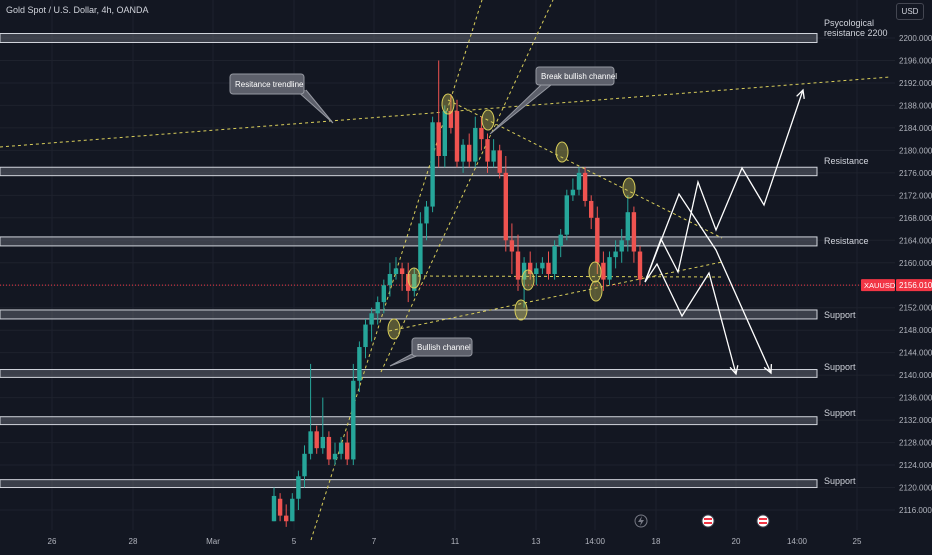  I want to click on price-badge-text: 2156.010, so click(915, 285).